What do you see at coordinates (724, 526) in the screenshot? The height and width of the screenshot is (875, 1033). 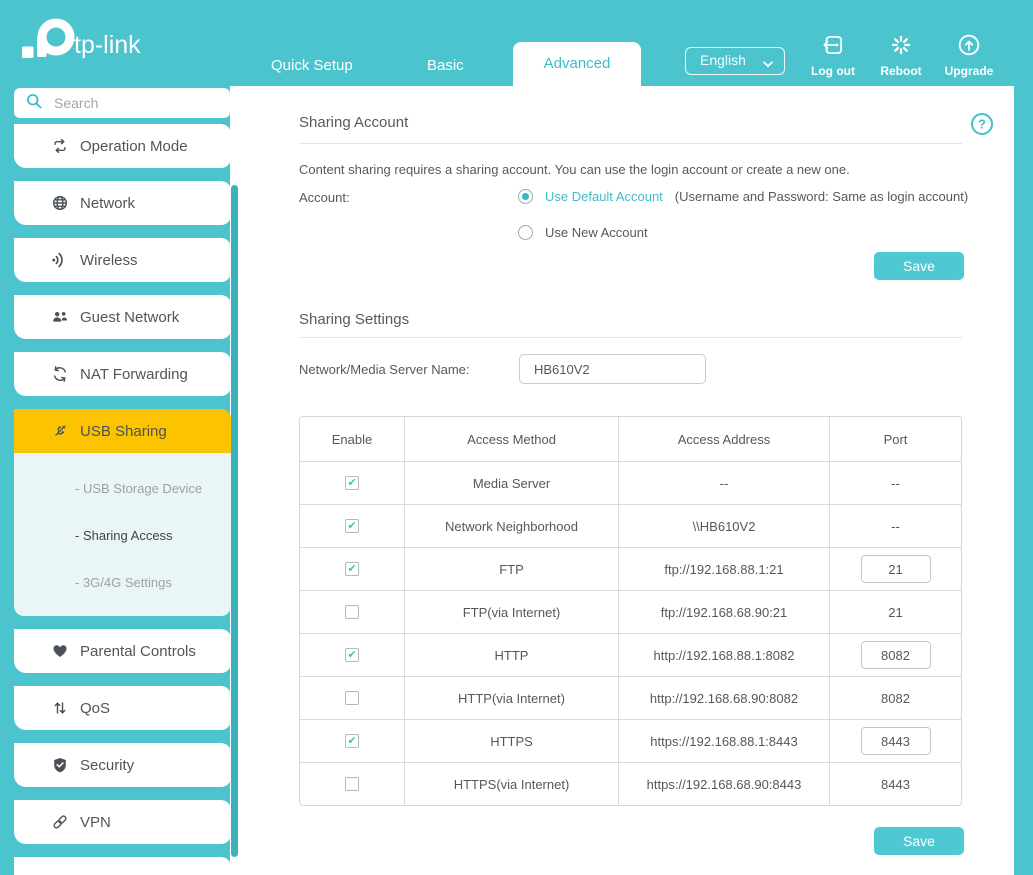 I see `access-address: \\HB610V2` at bounding box center [724, 526].